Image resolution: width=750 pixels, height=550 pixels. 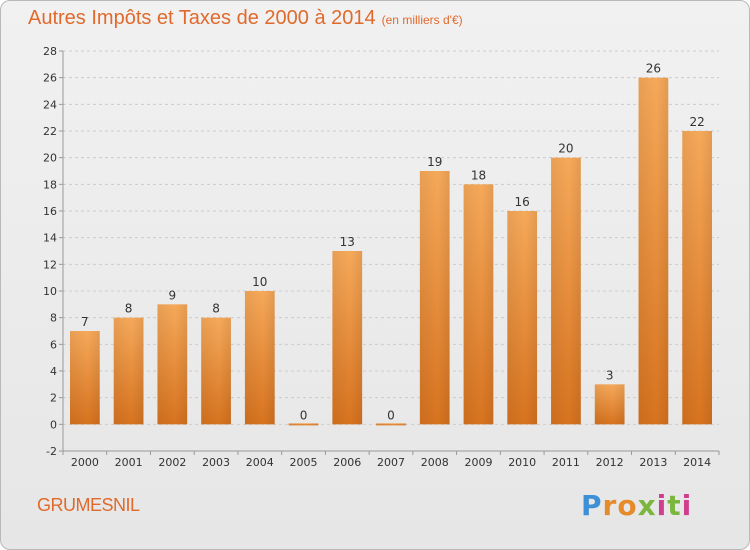 I want to click on y-tick-label: 22, so click(x=50, y=131).